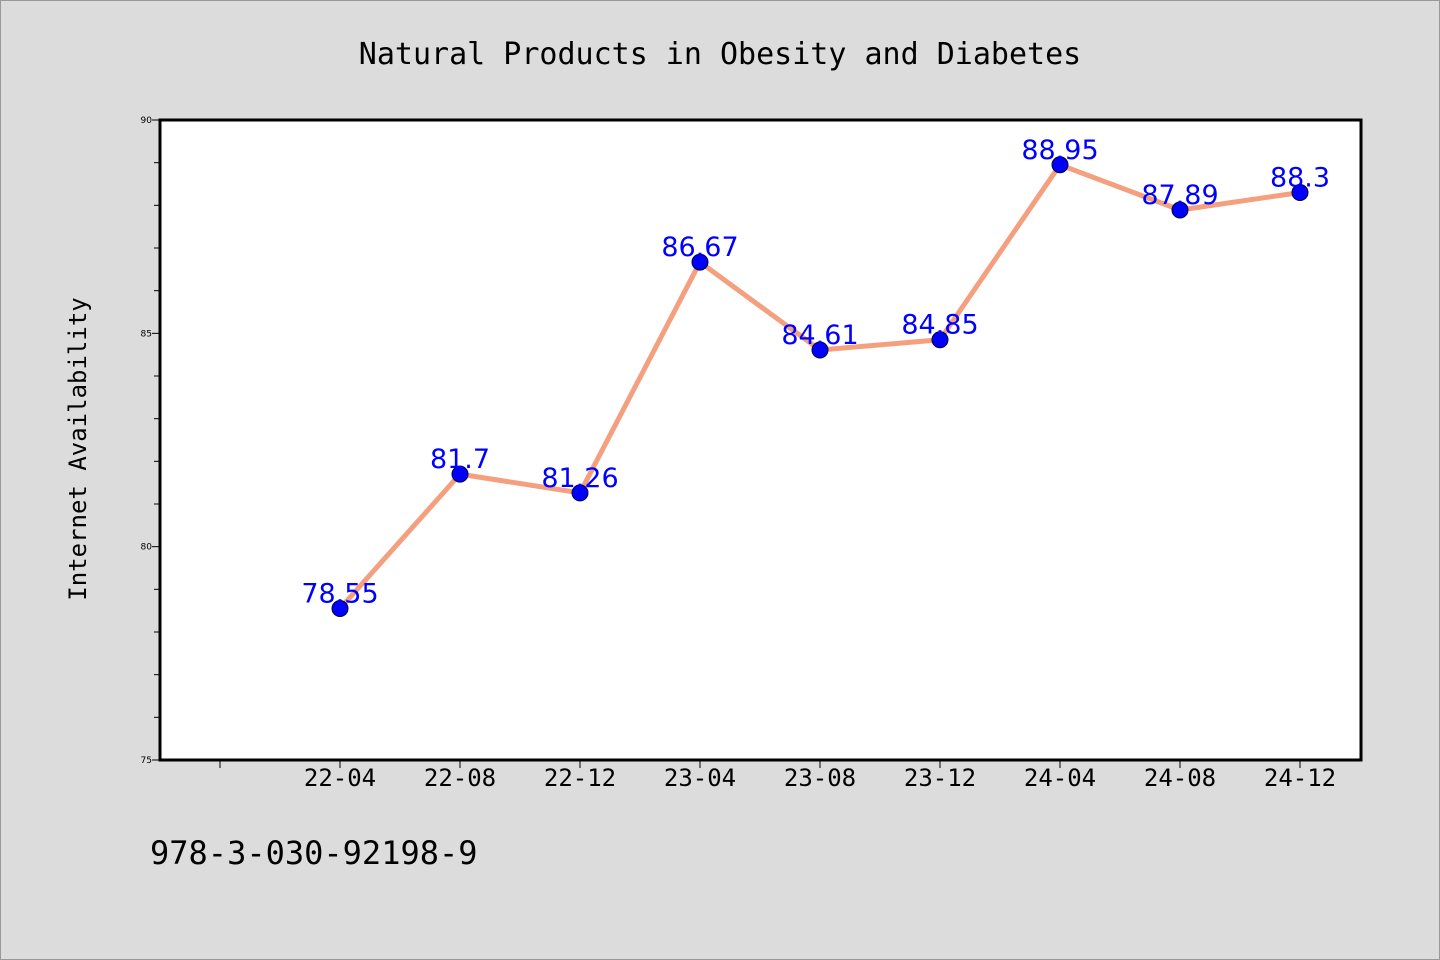 The width and height of the screenshot is (1440, 960). What do you see at coordinates (700, 778) in the screenshot?
I see `x-tick-label: 23-04` at bounding box center [700, 778].